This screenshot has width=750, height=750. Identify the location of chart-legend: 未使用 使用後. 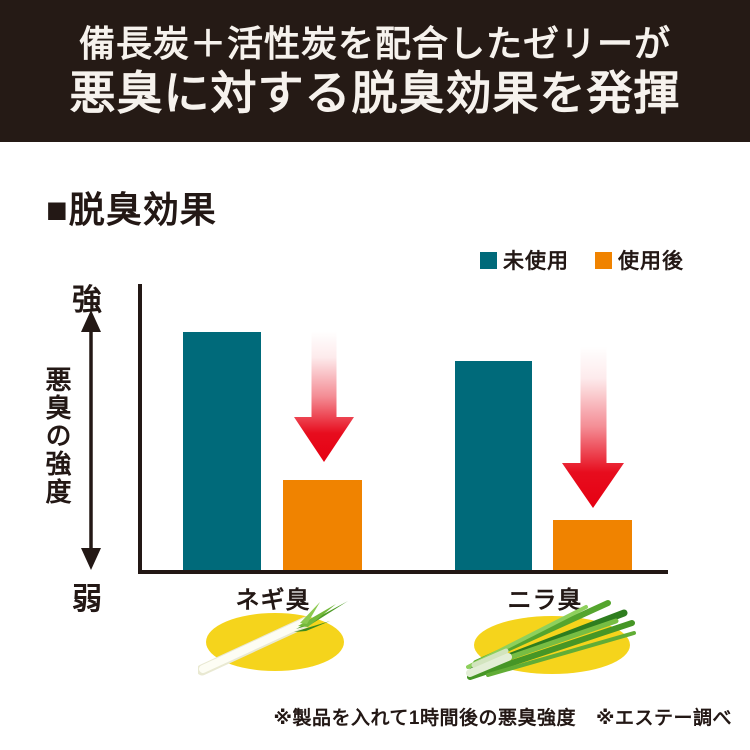
(582, 260).